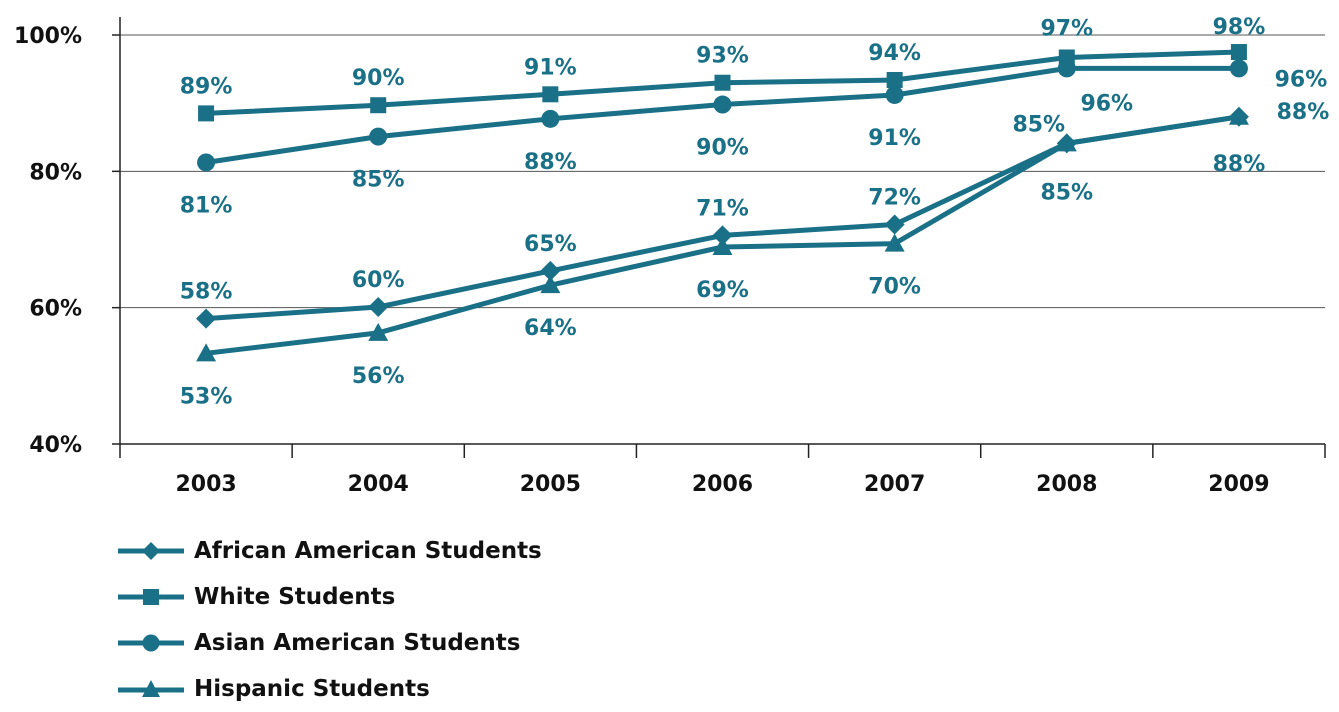  I want to click on triangle-marker-icon, so click(151, 688).